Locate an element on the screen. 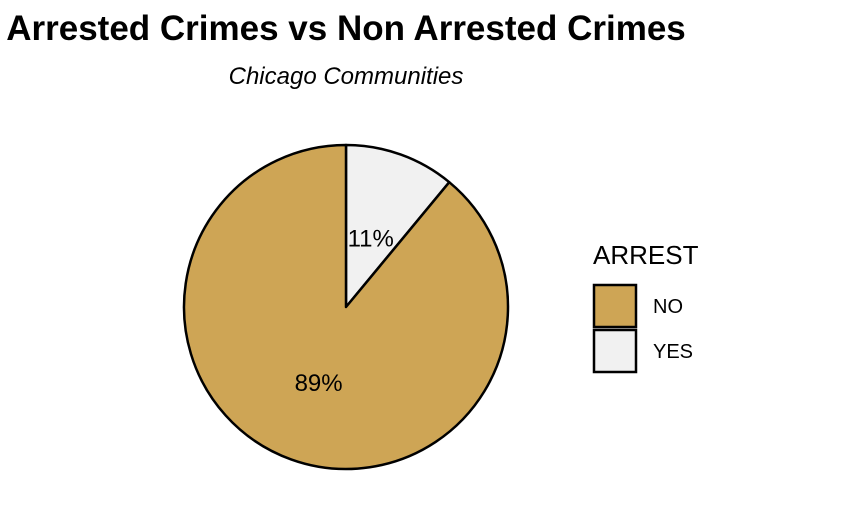 Image resolution: width=862 pixels, height=532 pixels. legend-title: ARREST is located at coordinates (646, 255).